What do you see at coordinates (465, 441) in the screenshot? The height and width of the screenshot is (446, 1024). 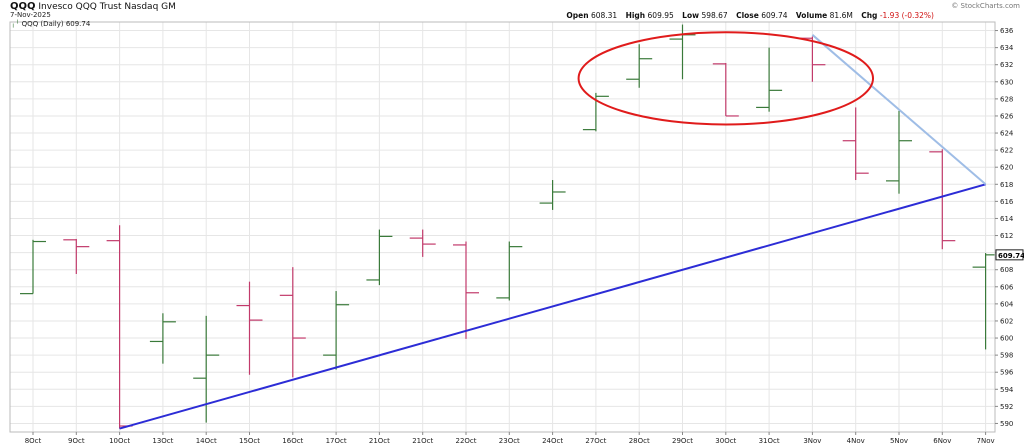 I see `x-tick-label: 22Oct` at bounding box center [465, 441].